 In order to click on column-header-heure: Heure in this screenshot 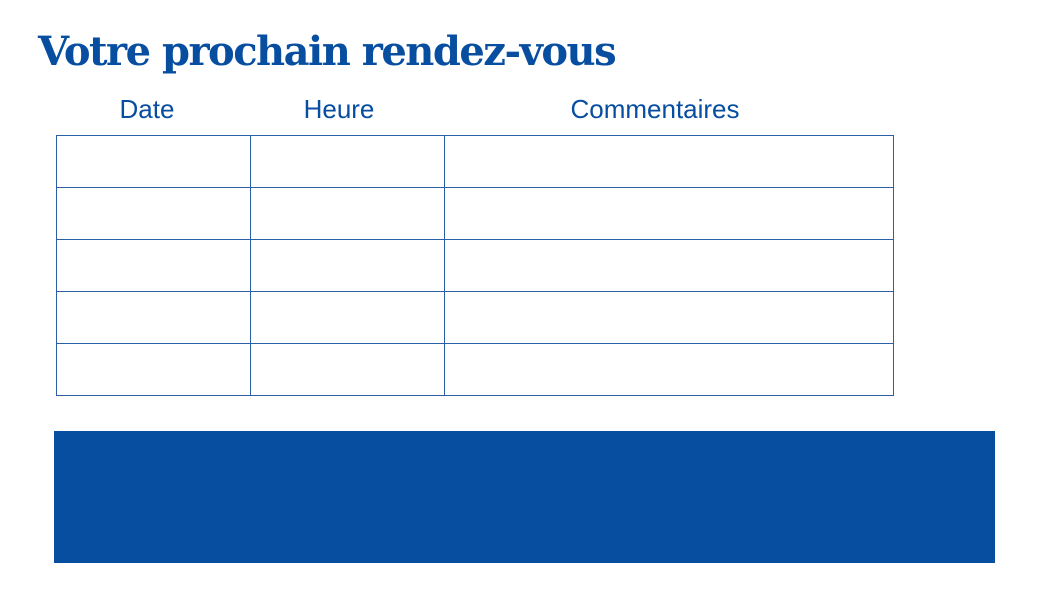, I will do `click(339, 109)`.